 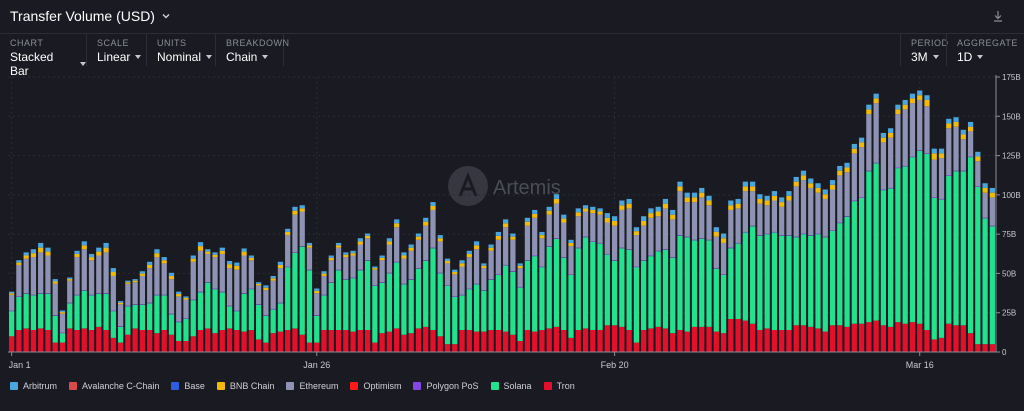 I want to click on legend-item: Optimism, so click(x=375, y=386).